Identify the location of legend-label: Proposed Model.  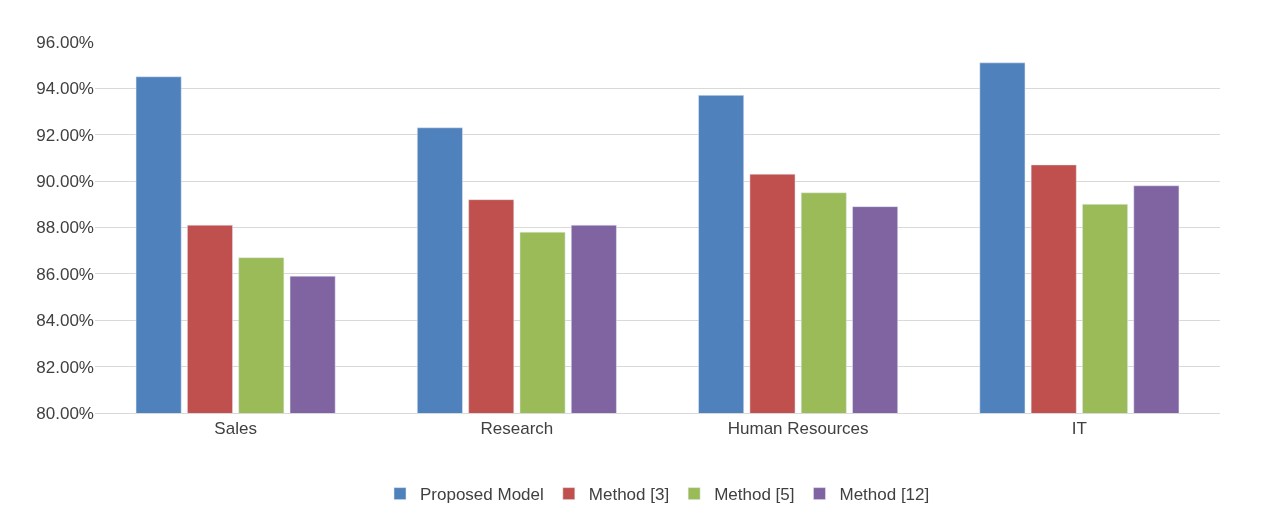
(482, 495).